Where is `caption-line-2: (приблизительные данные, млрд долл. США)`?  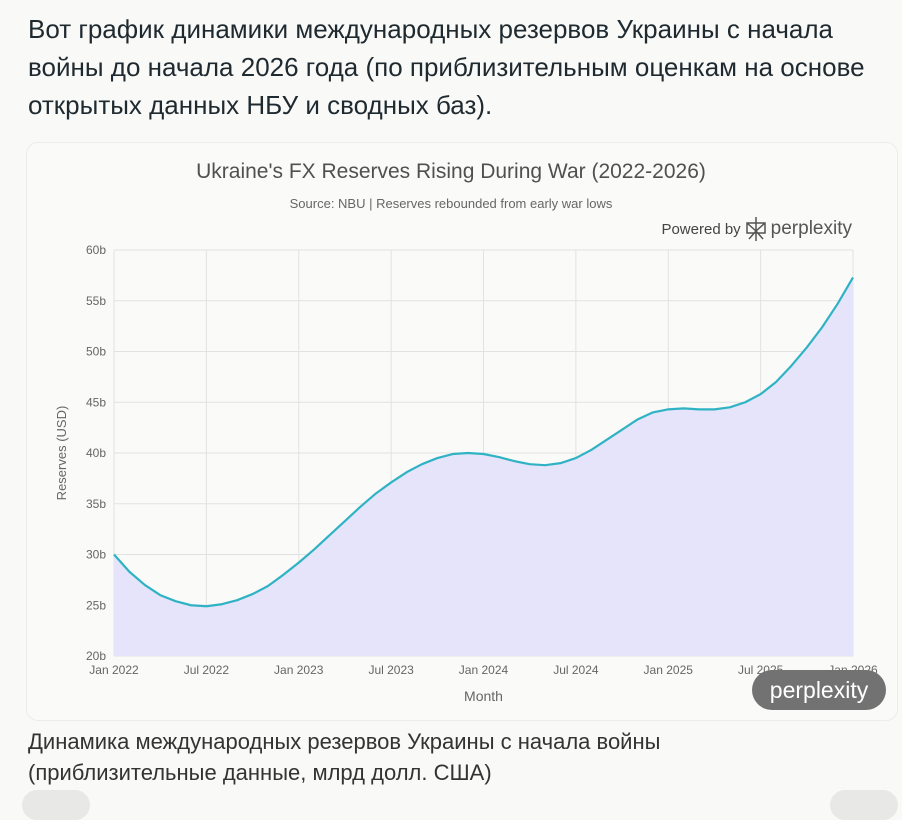 caption-line-2: (приблизительные данные, млрд долл. США) is located at coordinates (344, 772).